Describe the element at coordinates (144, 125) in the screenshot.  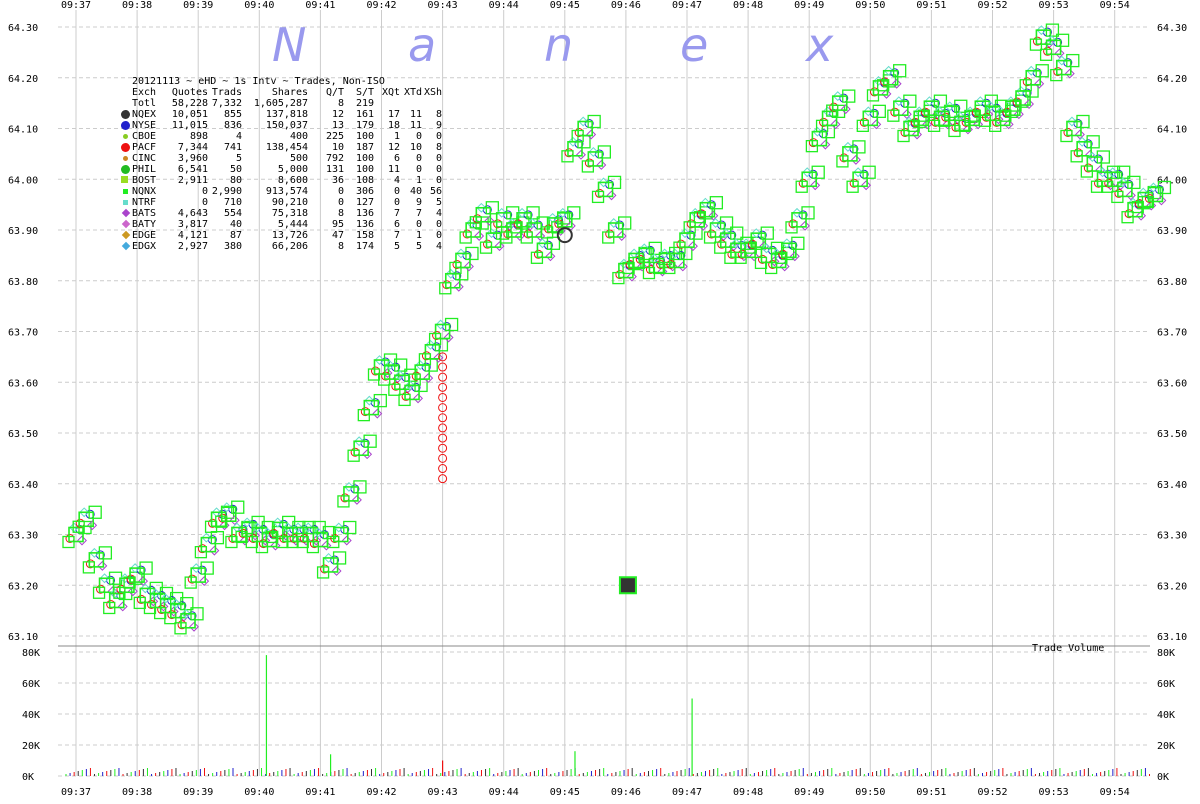
I see `legend-cell: NYSE` at that location.